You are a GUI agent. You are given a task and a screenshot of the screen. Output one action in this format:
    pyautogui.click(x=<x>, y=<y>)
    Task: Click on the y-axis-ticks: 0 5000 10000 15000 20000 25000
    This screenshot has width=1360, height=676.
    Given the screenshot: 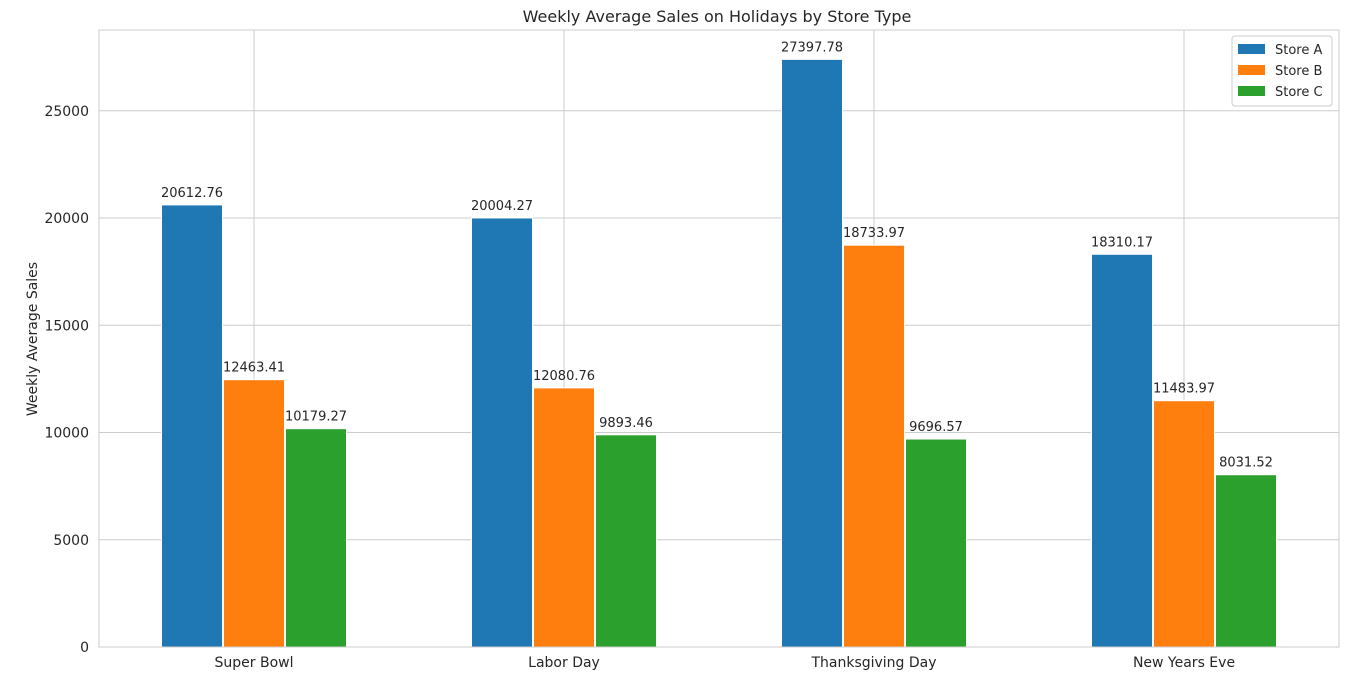 What is the action you would take?
    pyautogui.click(x=66, y=380)
    